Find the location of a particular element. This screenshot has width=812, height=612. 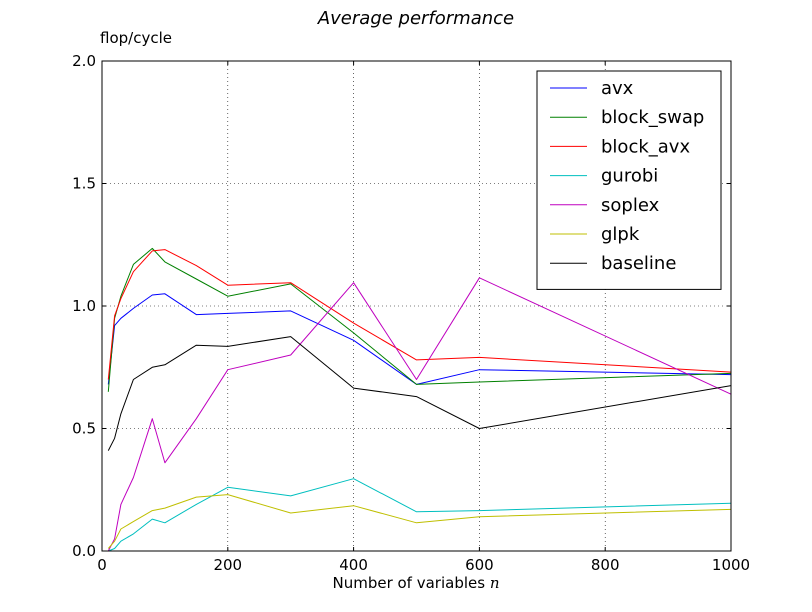

legend-entry-label: glpk is located at coordinates (620, 234).